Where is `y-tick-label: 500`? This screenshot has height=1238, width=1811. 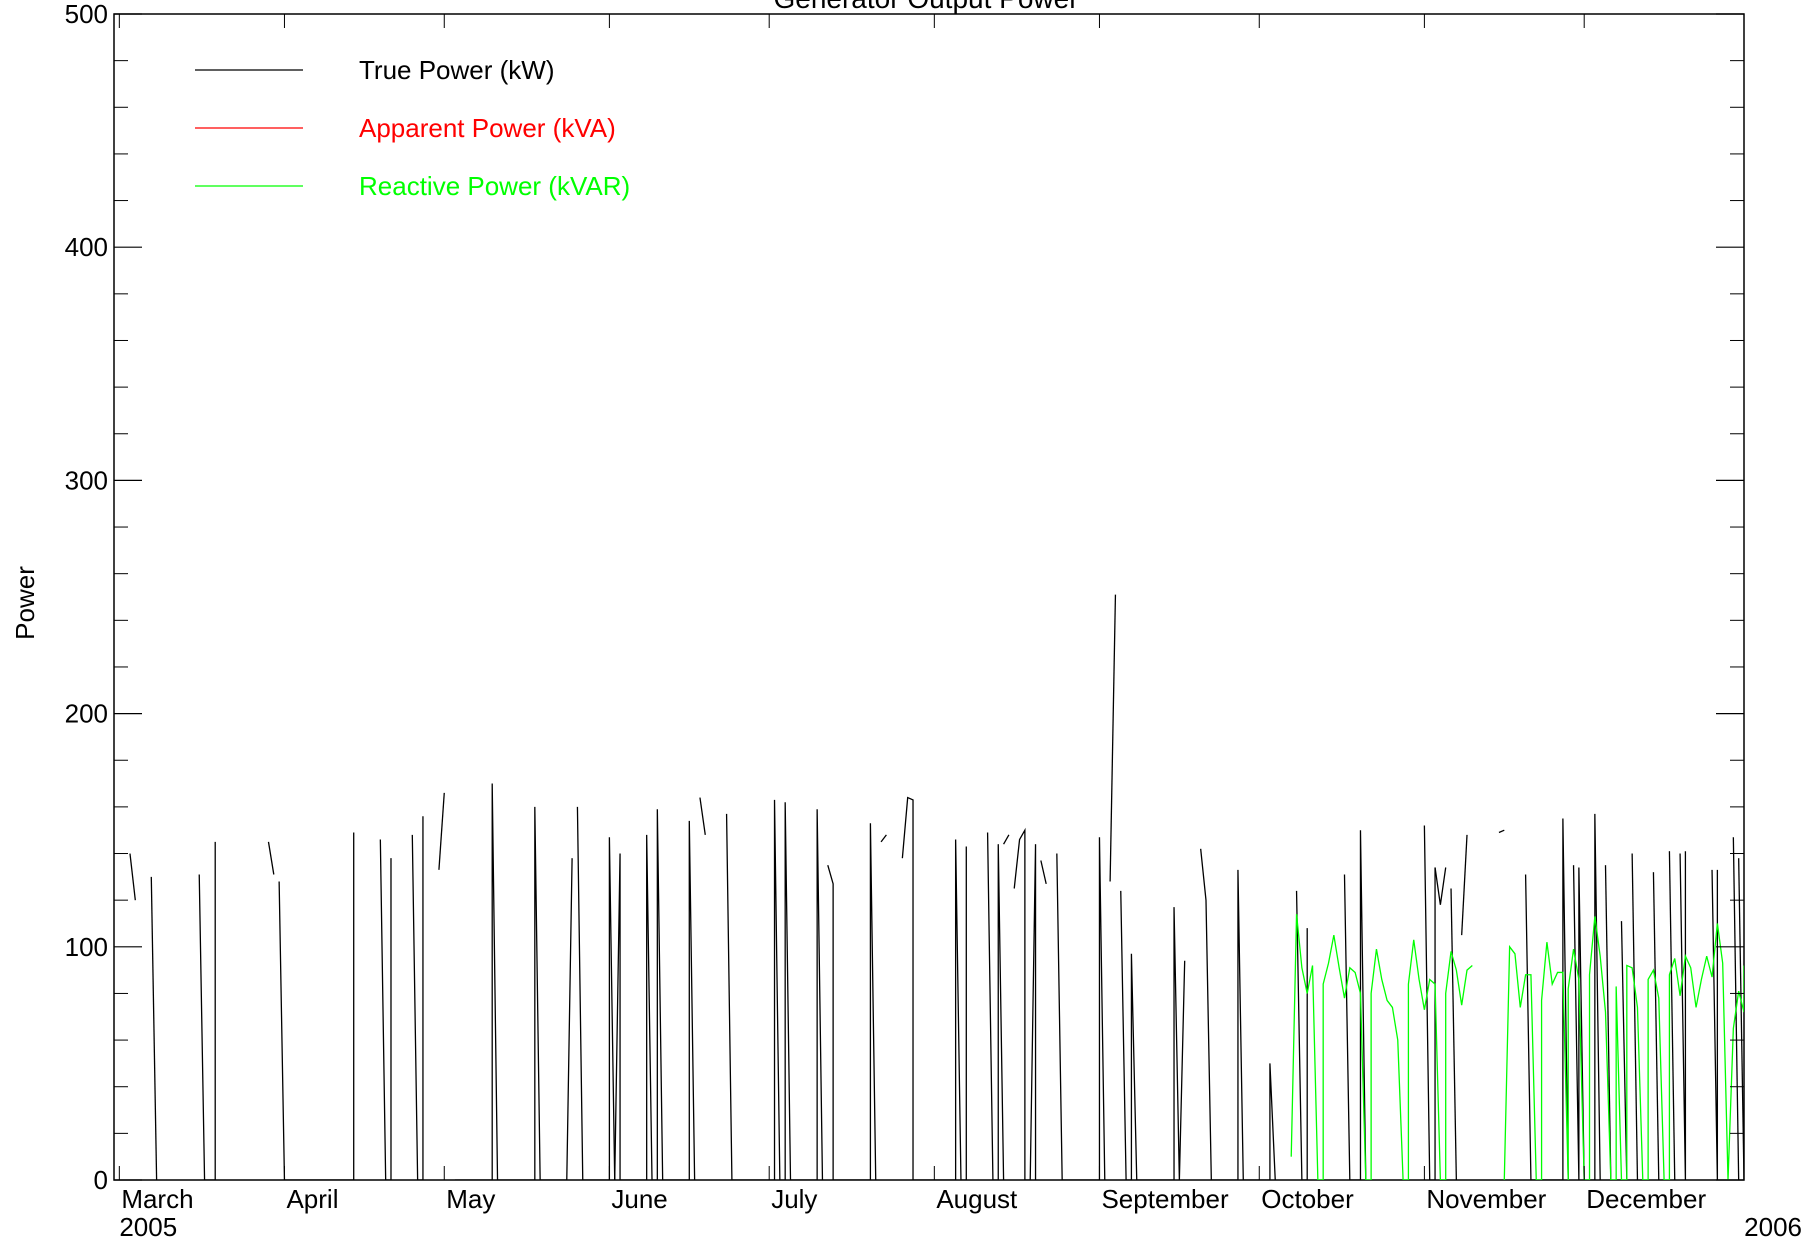 y-tick-label: 500 is located at coordinates (86, 14).